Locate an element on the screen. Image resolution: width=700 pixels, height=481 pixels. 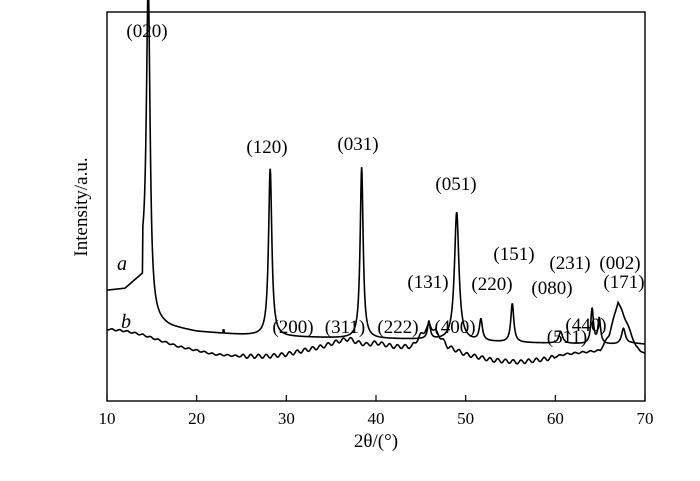
peak-label-a: (051) is located at coordinates (455, 184).